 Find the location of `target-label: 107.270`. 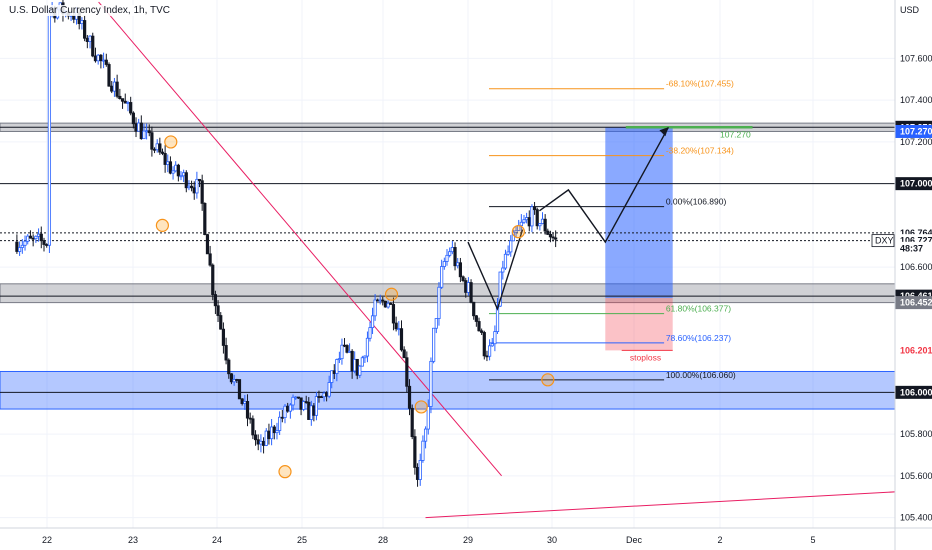

target-label: 107.270 is located at coordinates (735, 134).